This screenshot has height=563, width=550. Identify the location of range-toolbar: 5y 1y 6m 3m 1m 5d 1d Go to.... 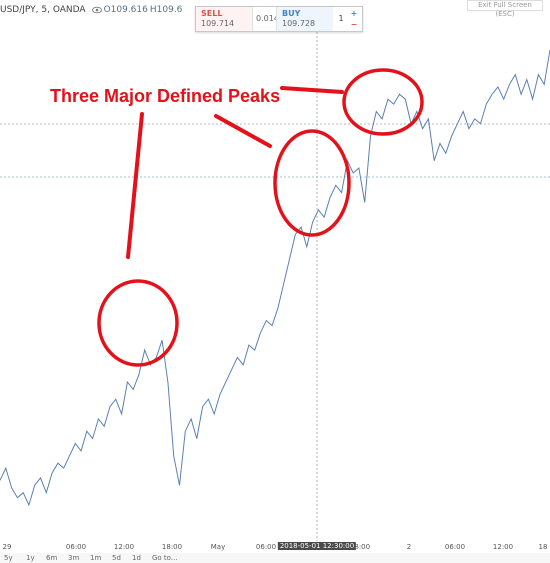
(275, 558).